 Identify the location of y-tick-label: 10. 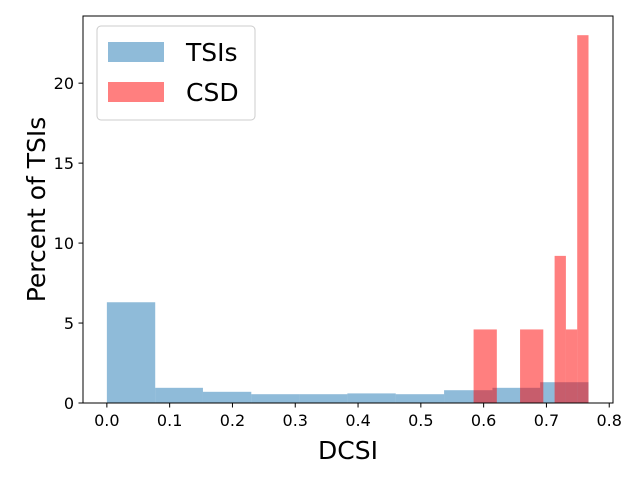
(64, 243).